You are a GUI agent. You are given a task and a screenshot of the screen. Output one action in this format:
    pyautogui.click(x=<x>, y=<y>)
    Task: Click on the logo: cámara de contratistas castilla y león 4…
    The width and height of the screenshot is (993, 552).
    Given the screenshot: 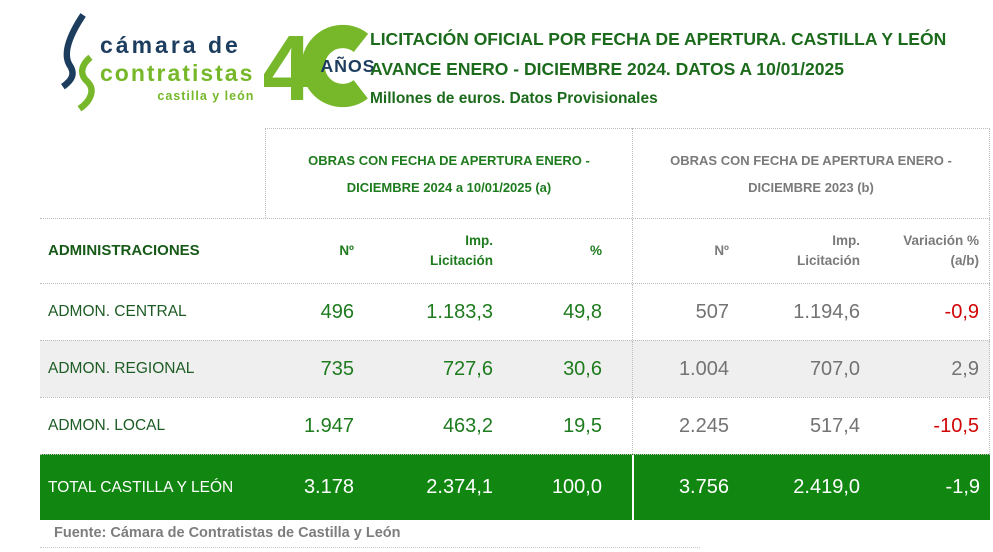 What is the action you would take?
    pyautogui.click(x=217, y=68)
    